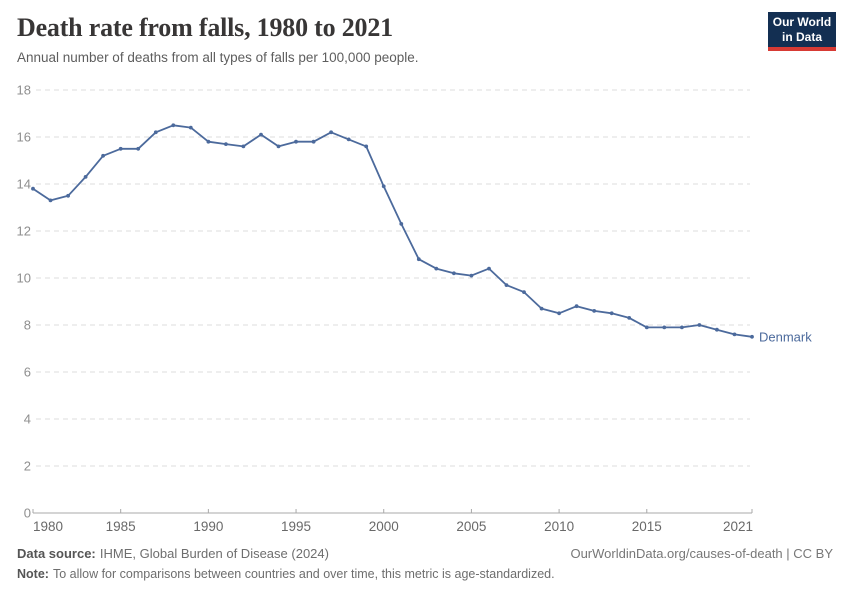  Describe the element at coordinates (296, 526) in the screenshot. I see `x-tick-label: 1995` at that location.